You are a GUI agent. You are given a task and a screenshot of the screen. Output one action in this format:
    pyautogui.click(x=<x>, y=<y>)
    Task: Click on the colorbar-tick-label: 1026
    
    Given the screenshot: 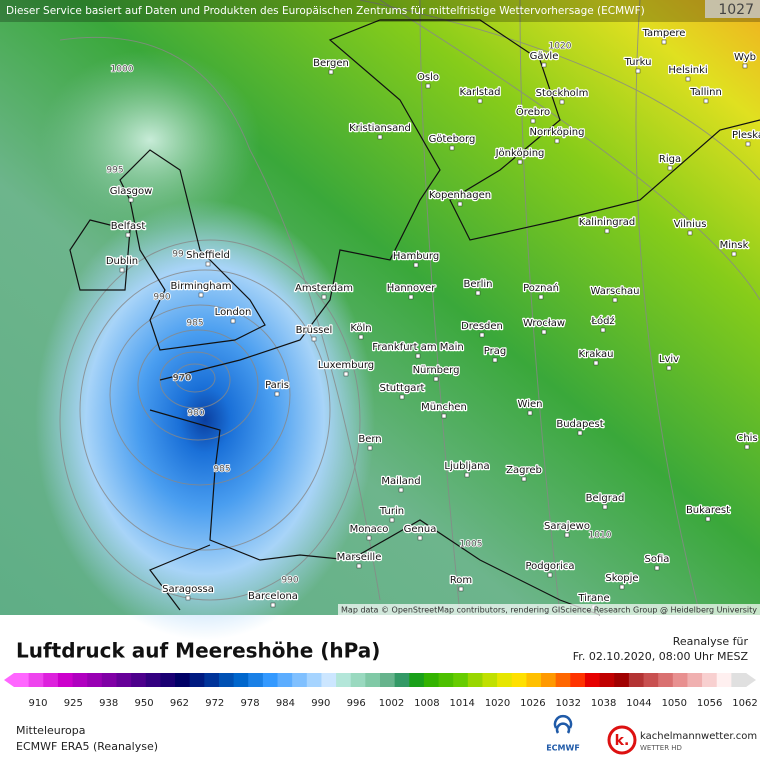 What is the action you would take?
    pyautogui.click(x=532, y=703)
    